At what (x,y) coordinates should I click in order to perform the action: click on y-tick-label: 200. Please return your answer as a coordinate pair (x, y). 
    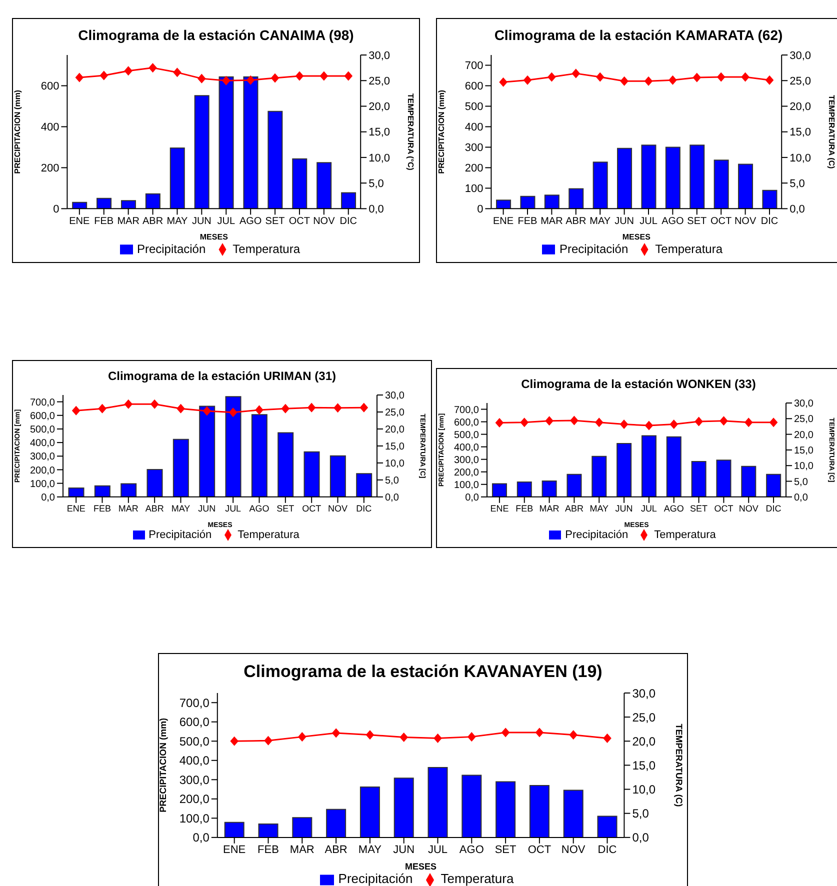
    Looking at the image, I should click on (474, 168).